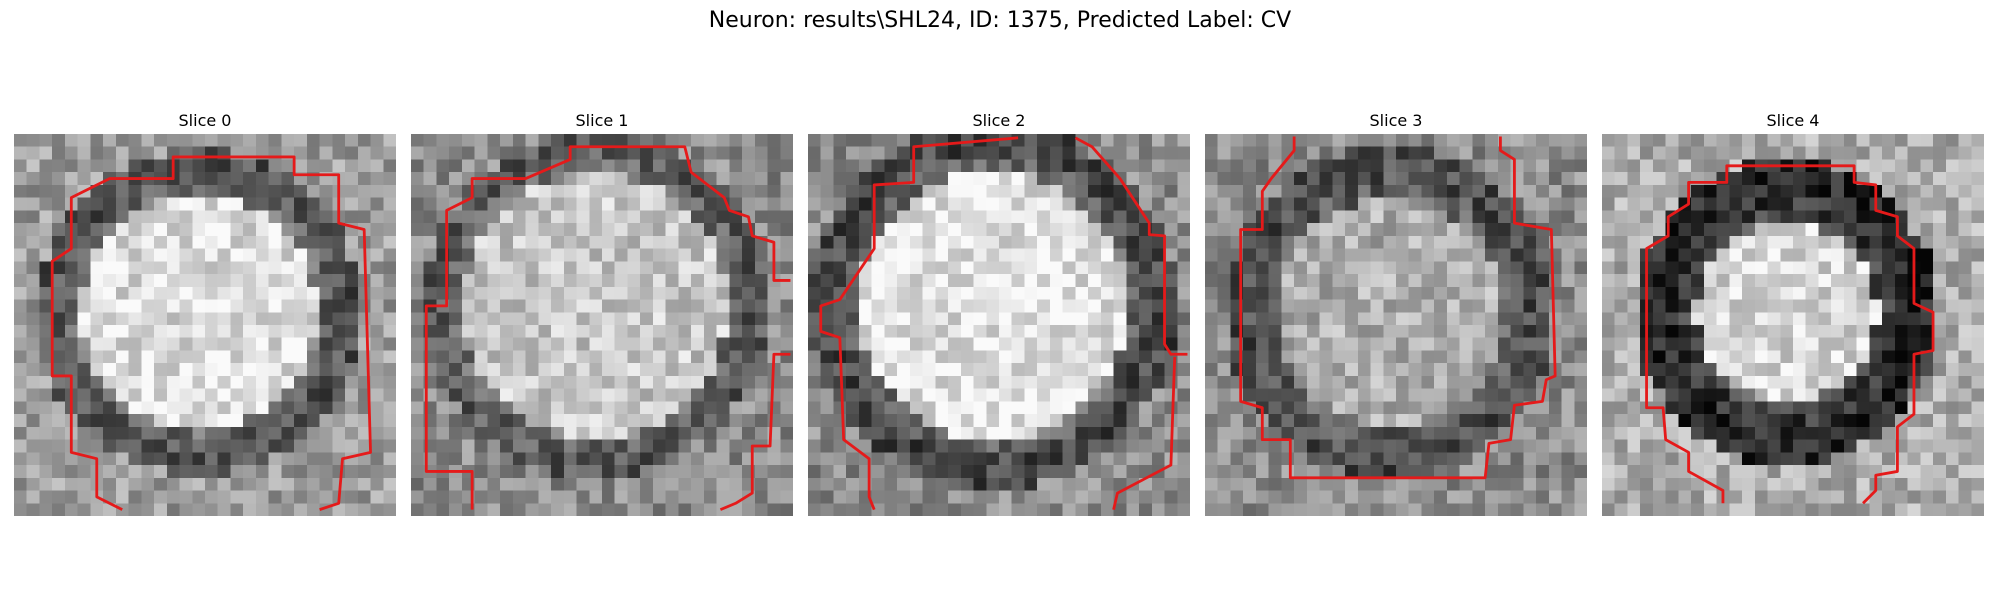 This screenshot has width=2000, height=600. Describe the element at coordinates (1396, 120) in the screenshot. I see `slice-title-3: Slice 3` at that location.